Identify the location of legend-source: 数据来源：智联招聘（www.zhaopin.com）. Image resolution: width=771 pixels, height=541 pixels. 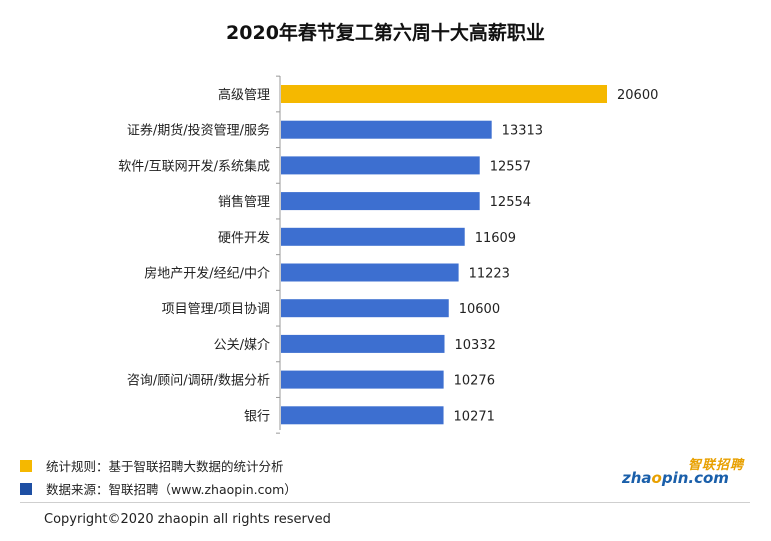
(158, 488).